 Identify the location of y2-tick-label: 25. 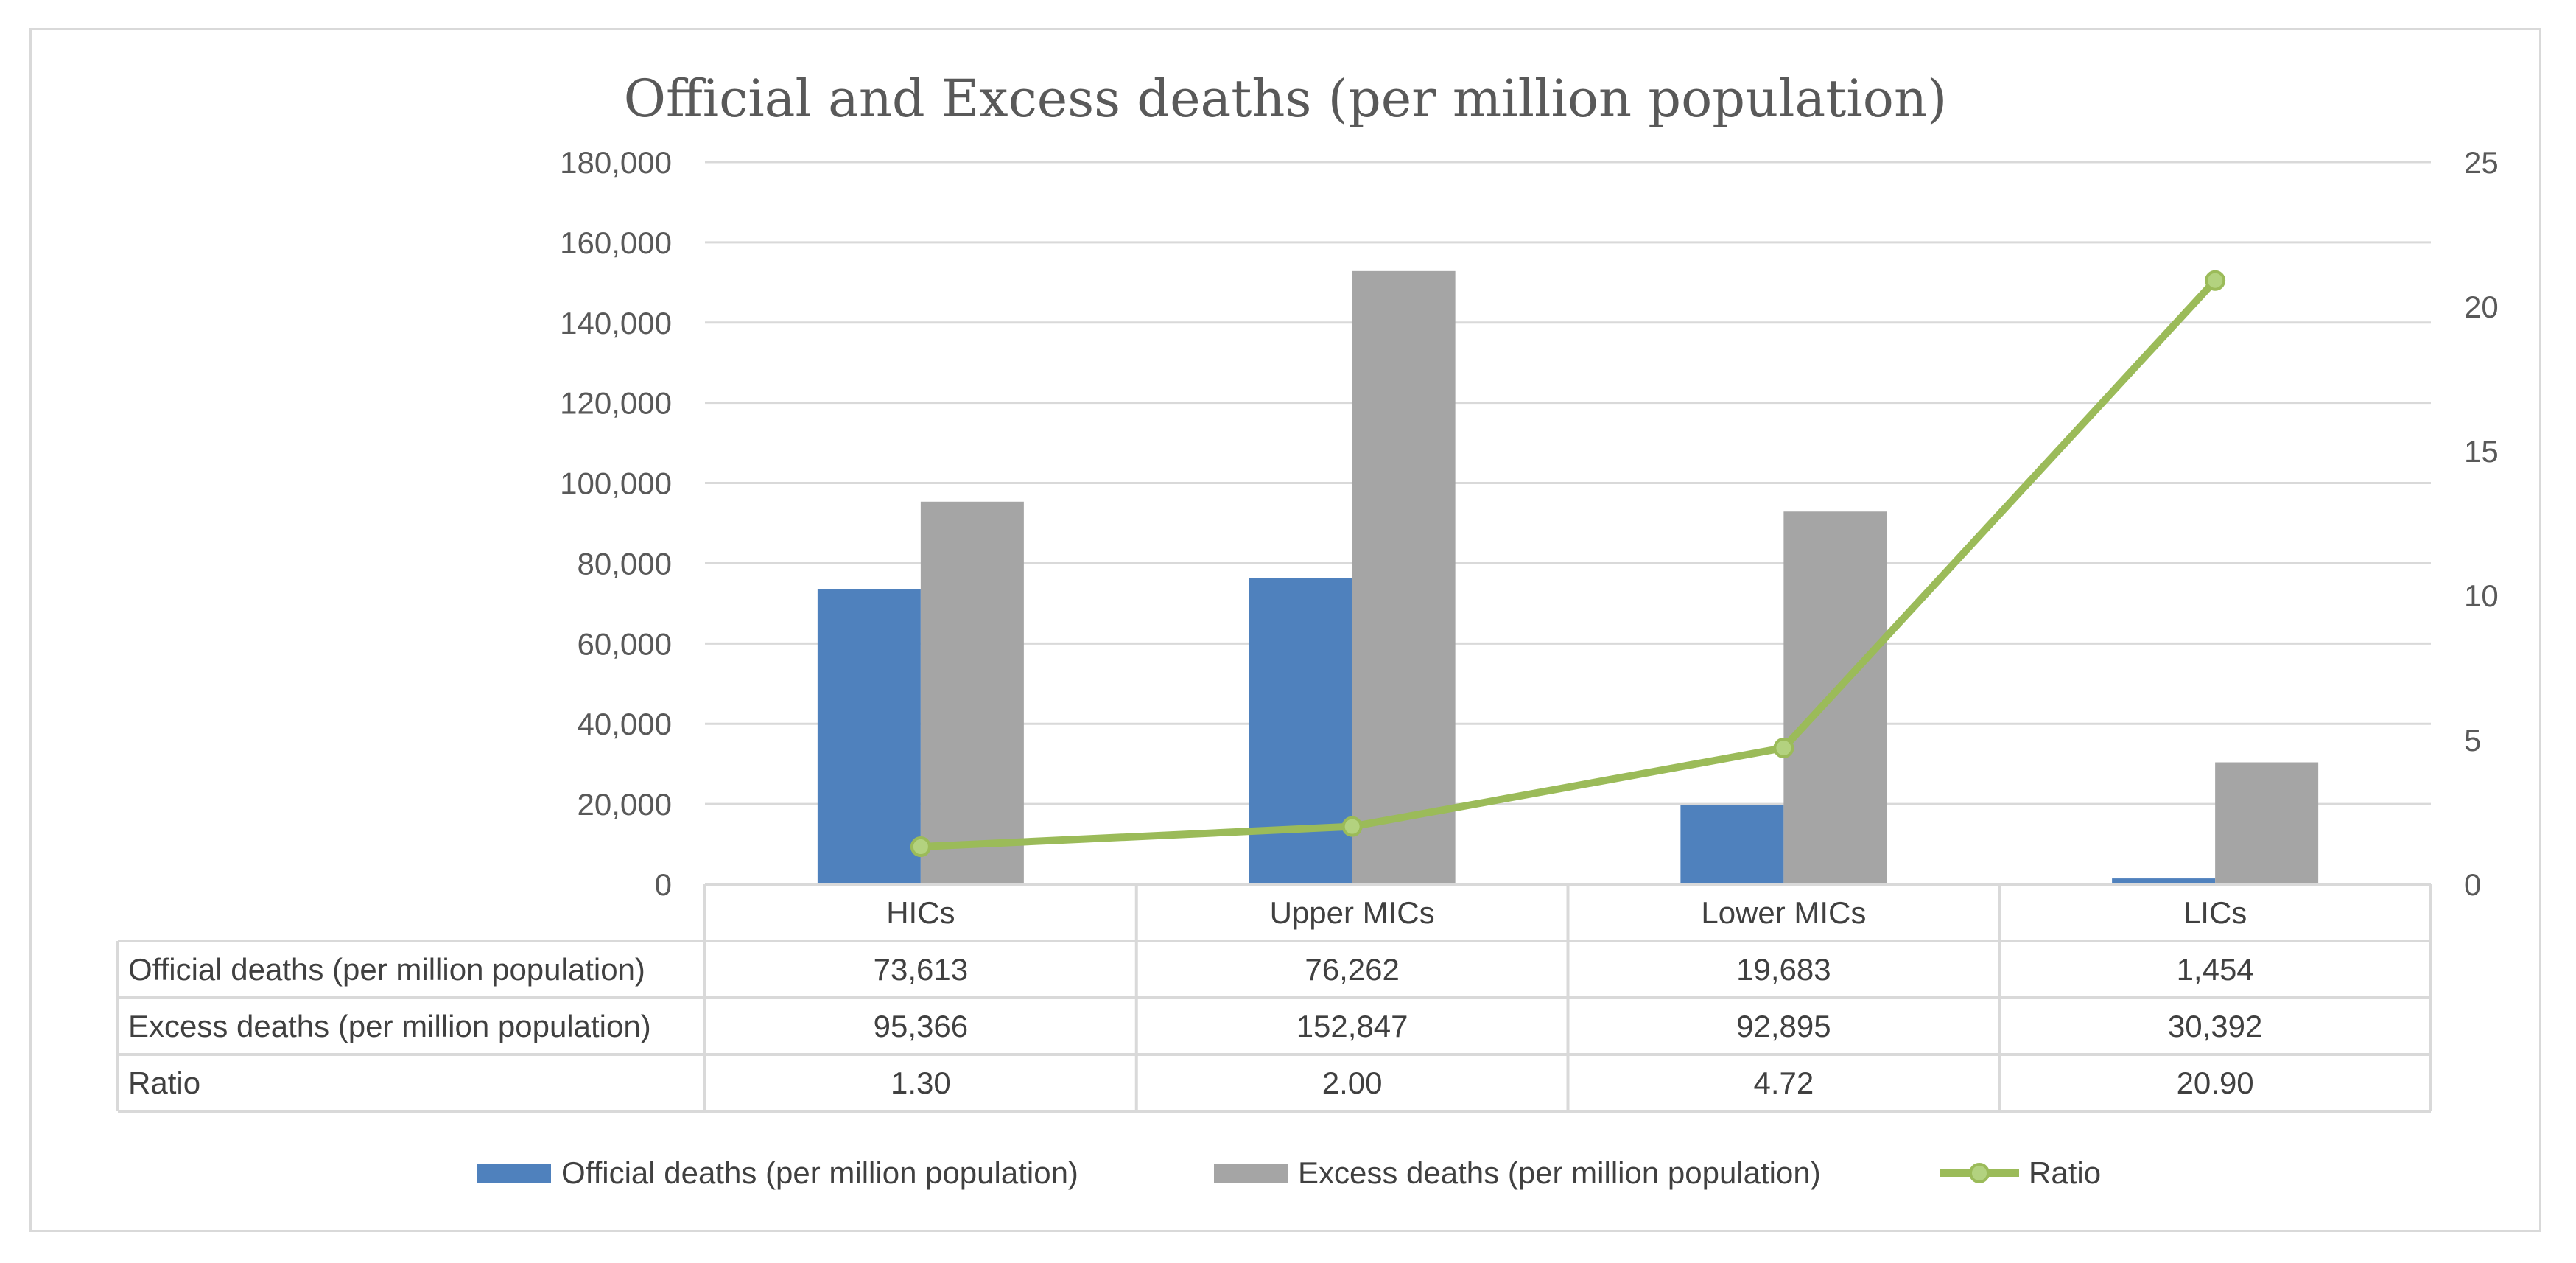
(2481, 162).